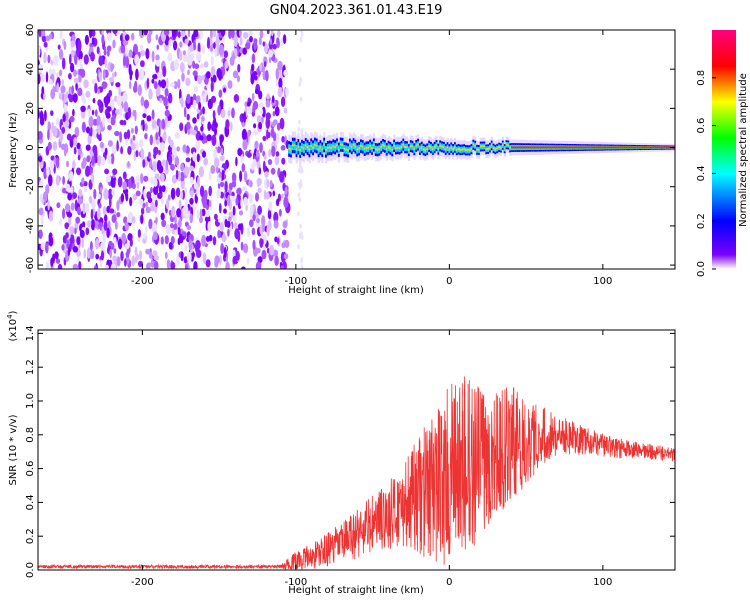 Image resolution: width=750 pixels, height=605 pixels. Describe the element at coordinates (701, 173) in the screenshot. I see `colorbar-tick-label: 0.4` at that location.